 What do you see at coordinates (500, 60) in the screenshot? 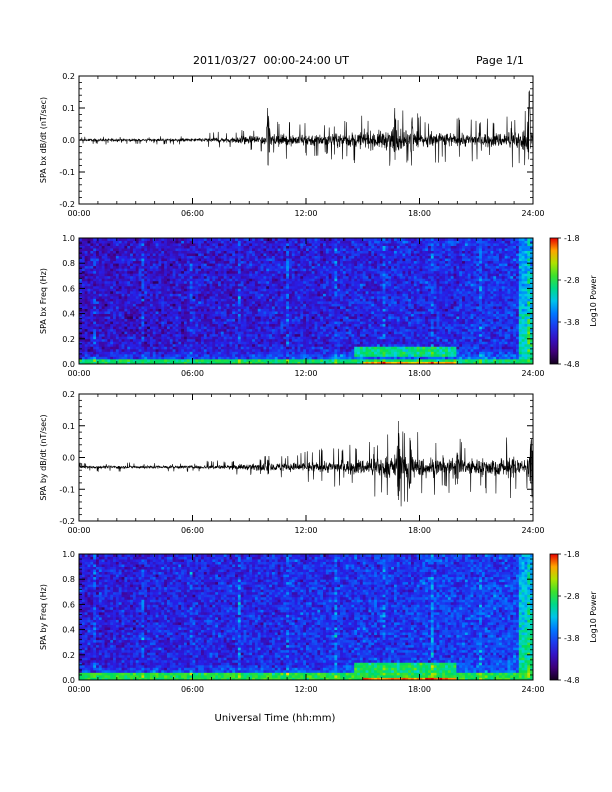
I see `page-indicator: Page 1/1` at bounding box center [500, 60].